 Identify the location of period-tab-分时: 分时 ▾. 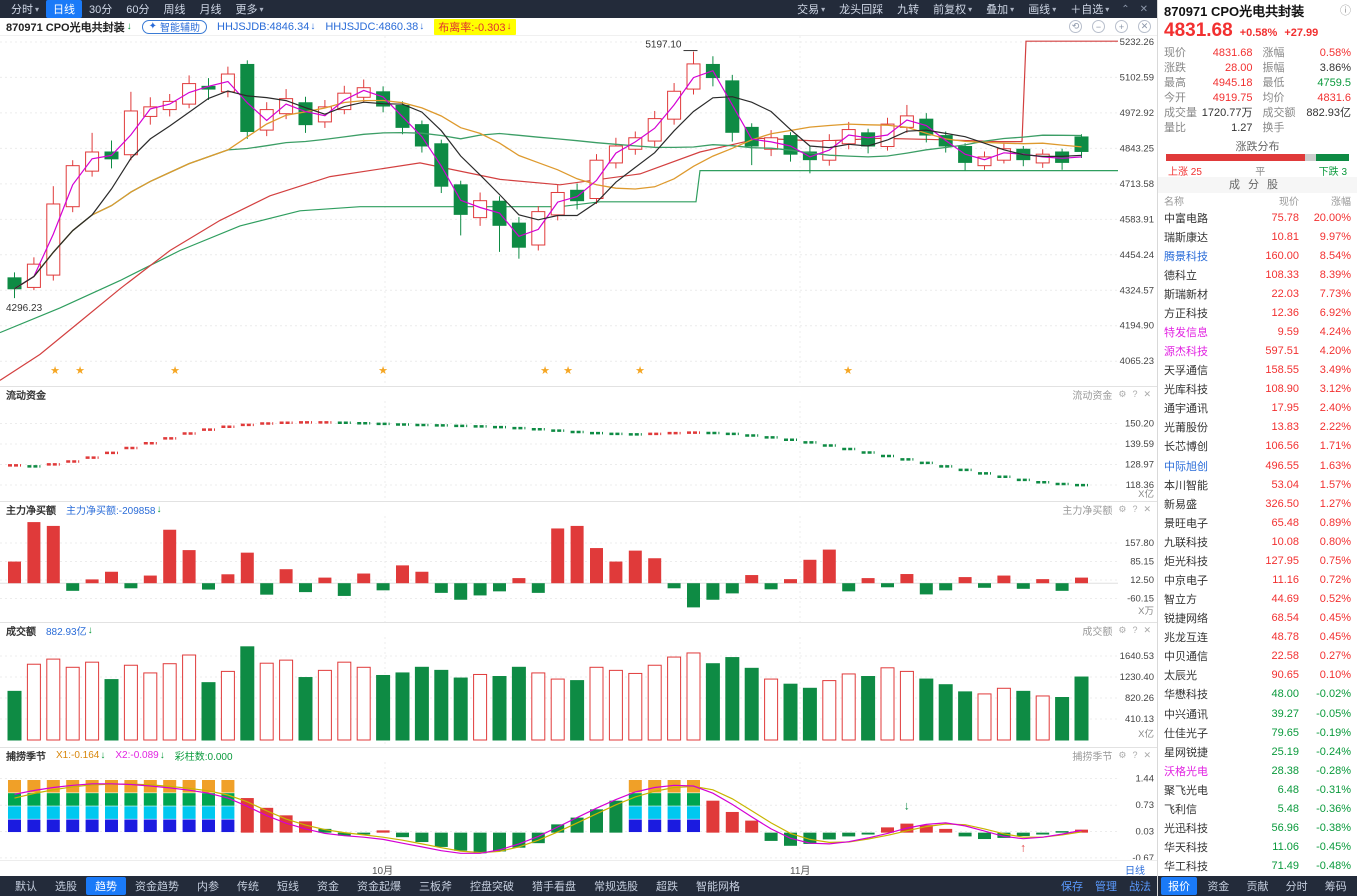
(25, 10).